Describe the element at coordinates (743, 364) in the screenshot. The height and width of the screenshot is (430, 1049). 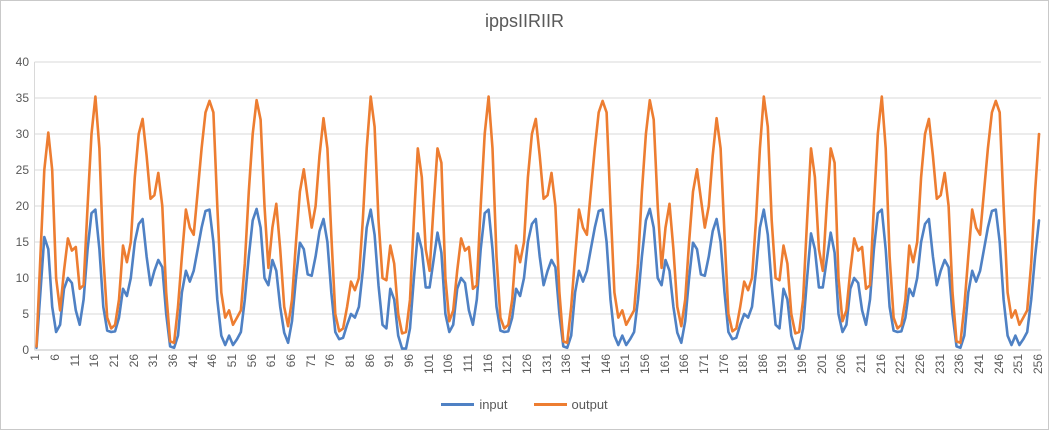
I see `x-tick-label: 181` at that location.